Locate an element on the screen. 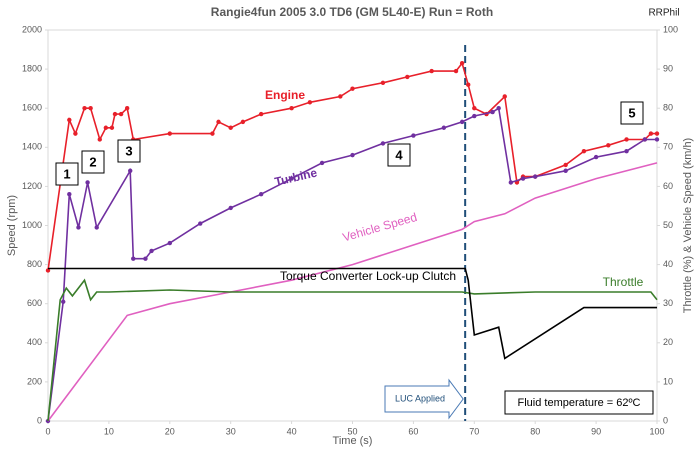  y2-tick-label: 80 is located at coordinates (668, 108).